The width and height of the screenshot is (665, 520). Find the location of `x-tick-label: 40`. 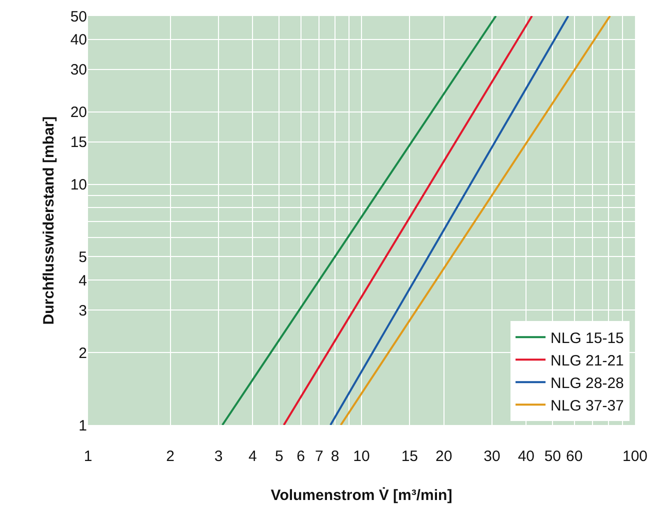

x-tick-label: 40 is located at coordinates (526, 456).